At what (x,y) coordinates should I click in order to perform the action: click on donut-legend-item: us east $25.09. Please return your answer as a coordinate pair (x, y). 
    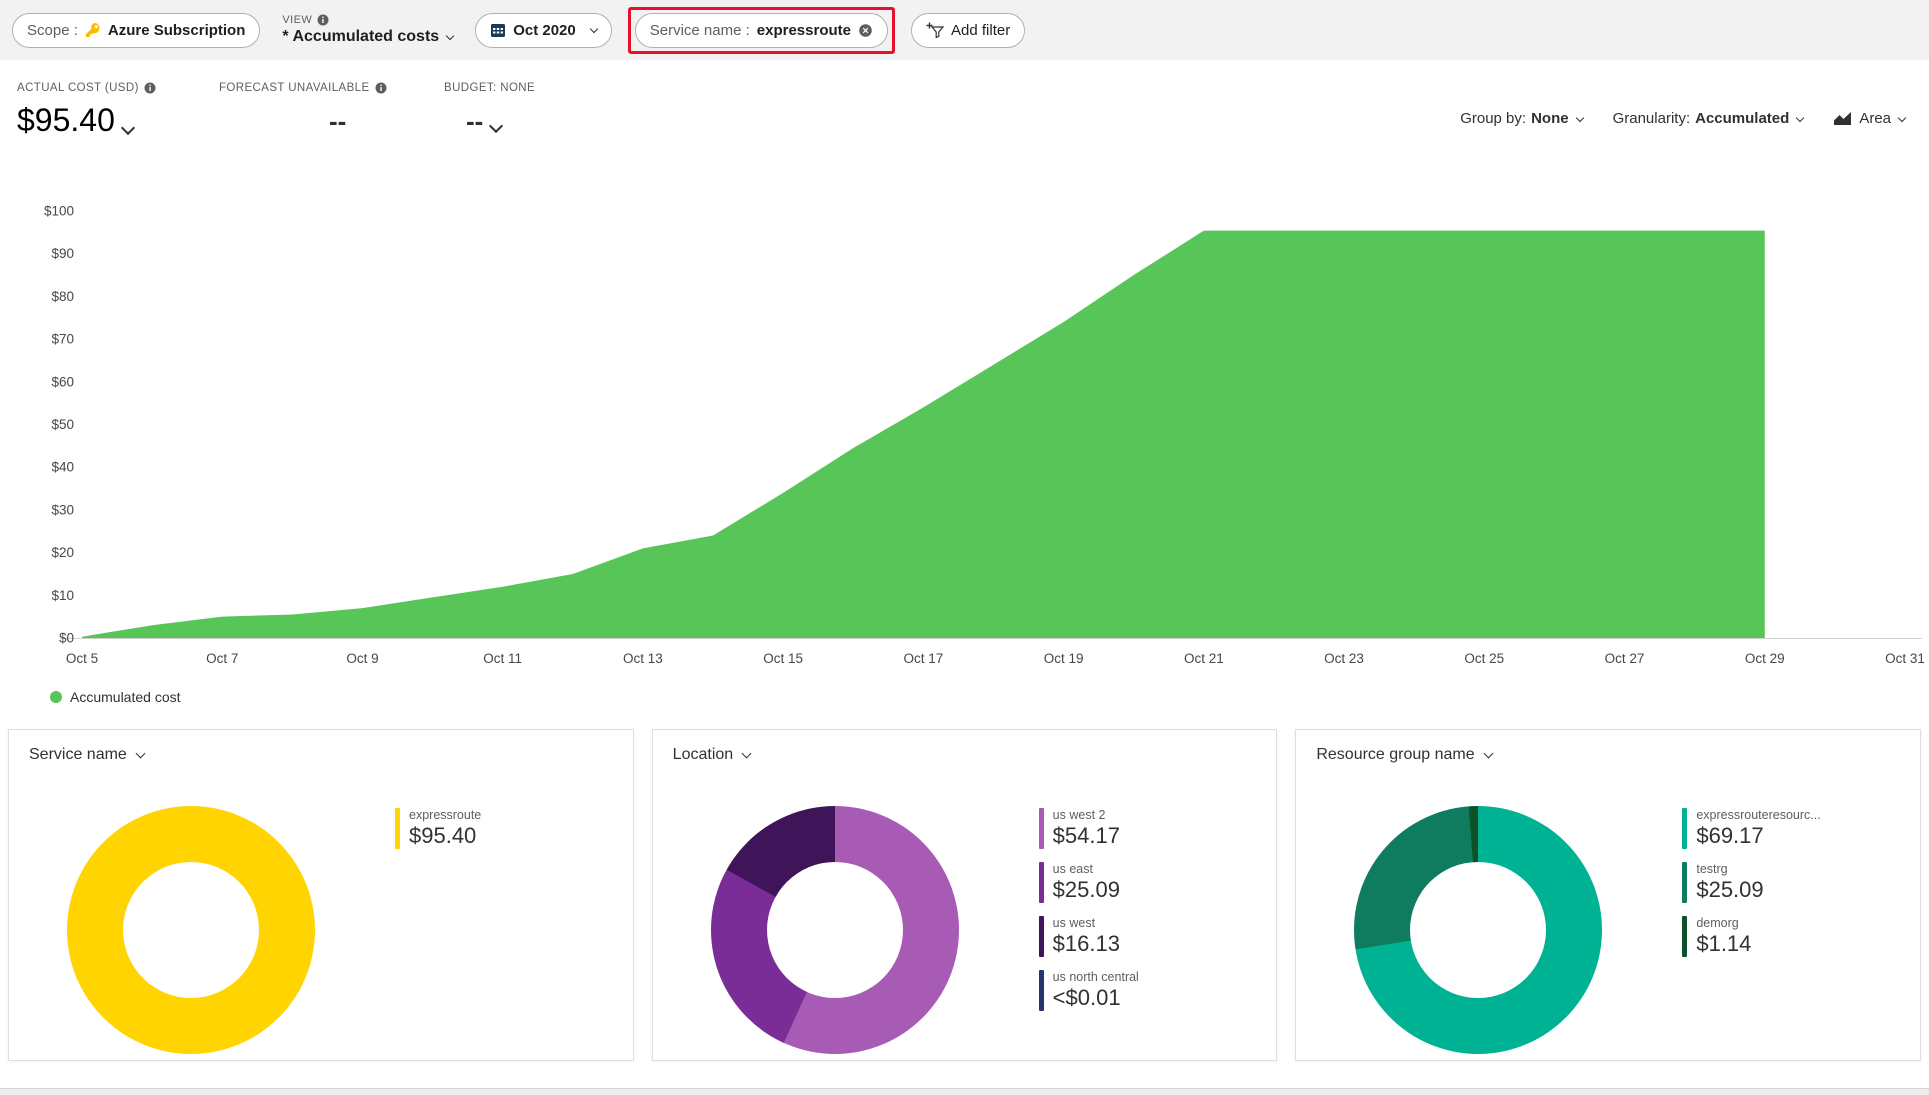
    Looking at the image, I should click on (1088, 882).